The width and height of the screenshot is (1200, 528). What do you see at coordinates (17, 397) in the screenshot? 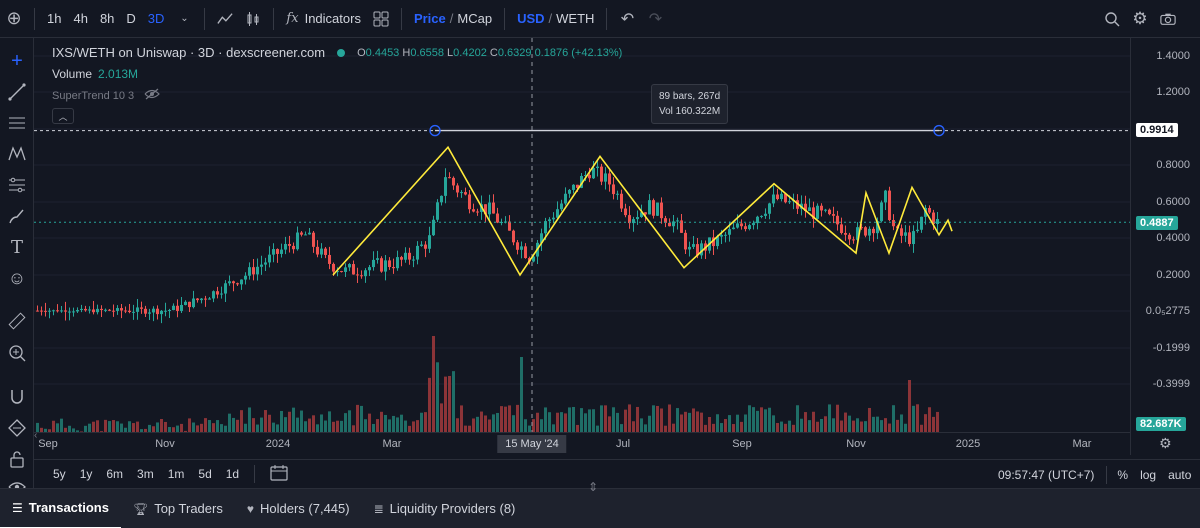
I see `magnet-icon` at bounding box center [17, 397].